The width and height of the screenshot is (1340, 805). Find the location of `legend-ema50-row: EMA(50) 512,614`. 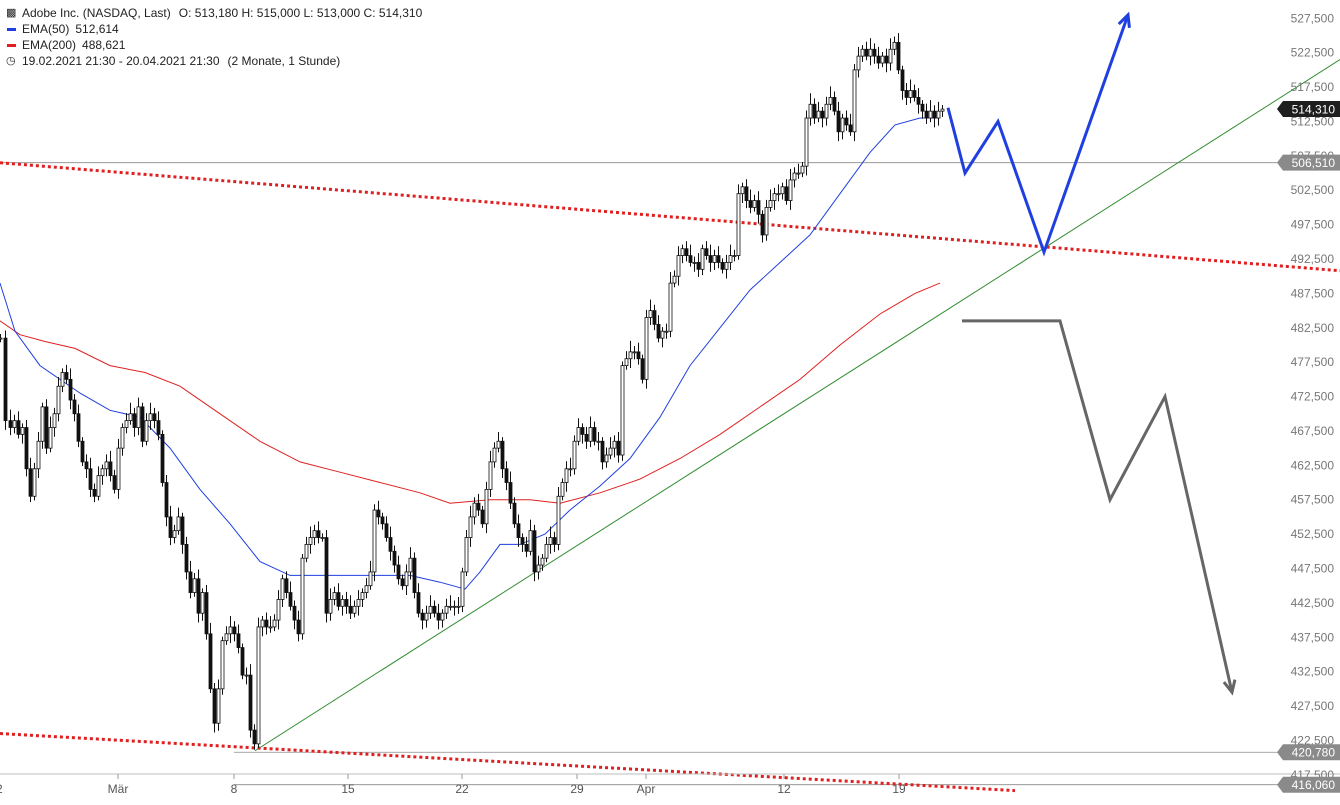

legend-ema50-row: EMA(50) 512,614 is located at coordinates (214, 29).